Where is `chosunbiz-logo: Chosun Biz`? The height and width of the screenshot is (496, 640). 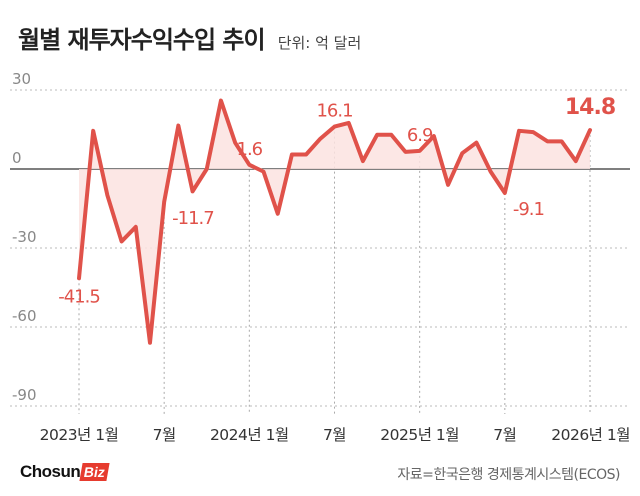
chosunbiz-logo: Chosun Biz is located at coordinates (65, 472).